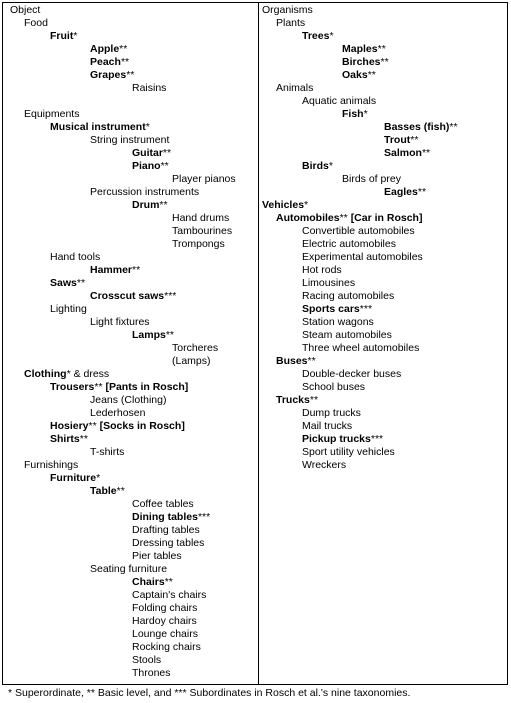 This screenshot has width=511, height=703. What do you see at coordinates (148, 582) in the screenshot?
I see `entry-term: Chairs` at bounding box center [148, 582].